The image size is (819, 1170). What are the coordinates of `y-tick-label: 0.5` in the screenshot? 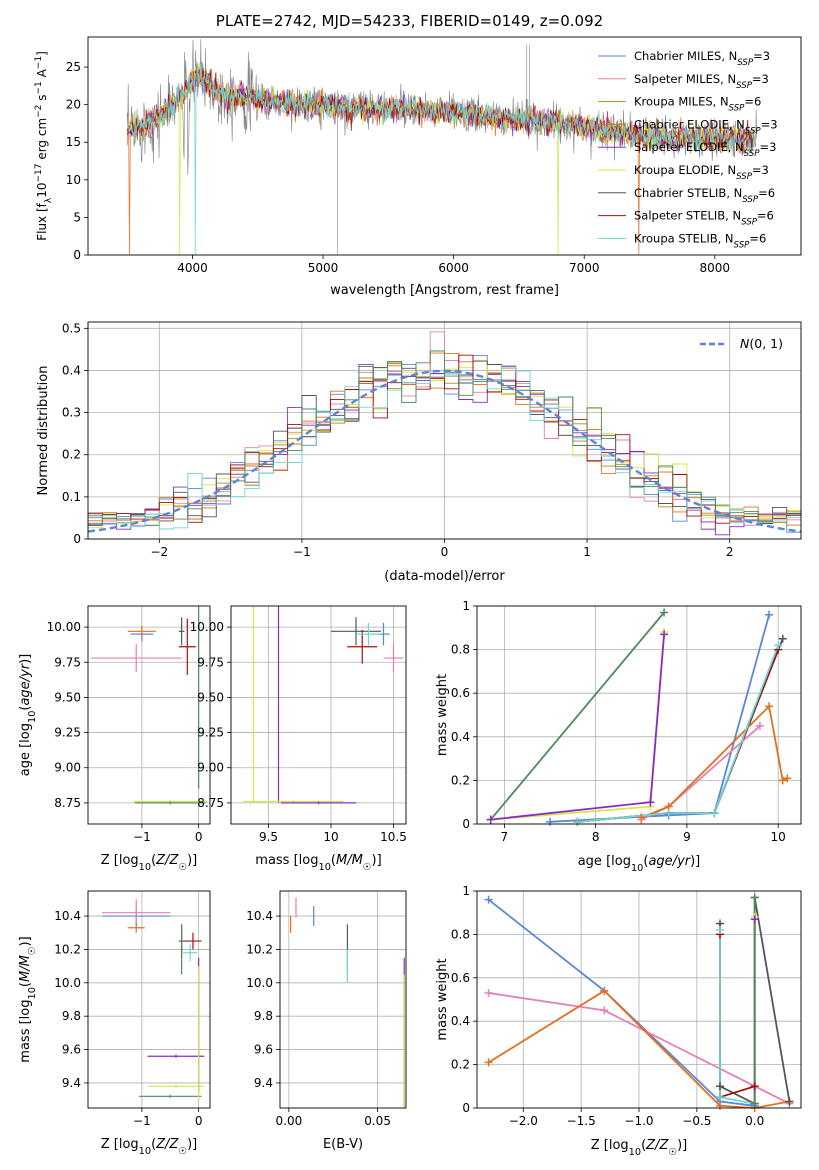 It's located at (71, 328).